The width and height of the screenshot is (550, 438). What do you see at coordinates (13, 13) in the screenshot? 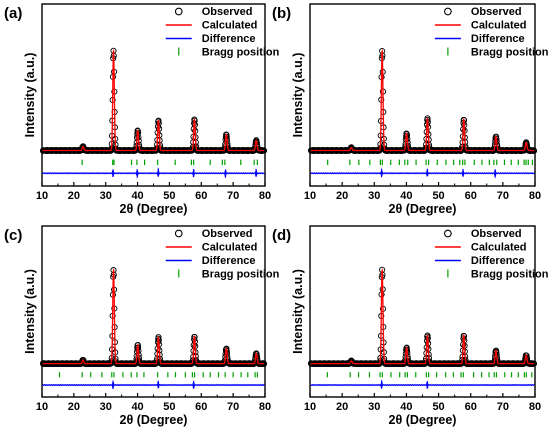
I see `panel-label: (a)` at bounding box center [13, 13].